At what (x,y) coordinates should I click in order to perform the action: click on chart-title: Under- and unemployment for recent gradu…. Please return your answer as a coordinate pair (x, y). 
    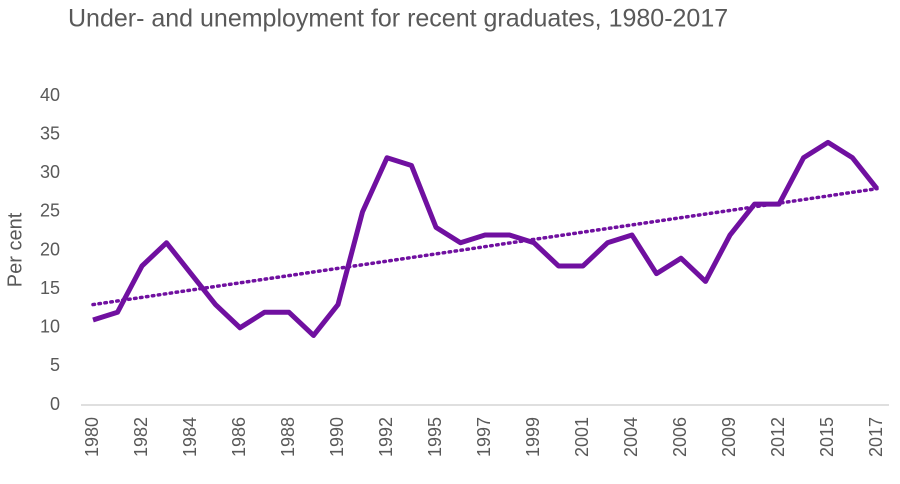
    Looking at the image, I should click on (398, 19).